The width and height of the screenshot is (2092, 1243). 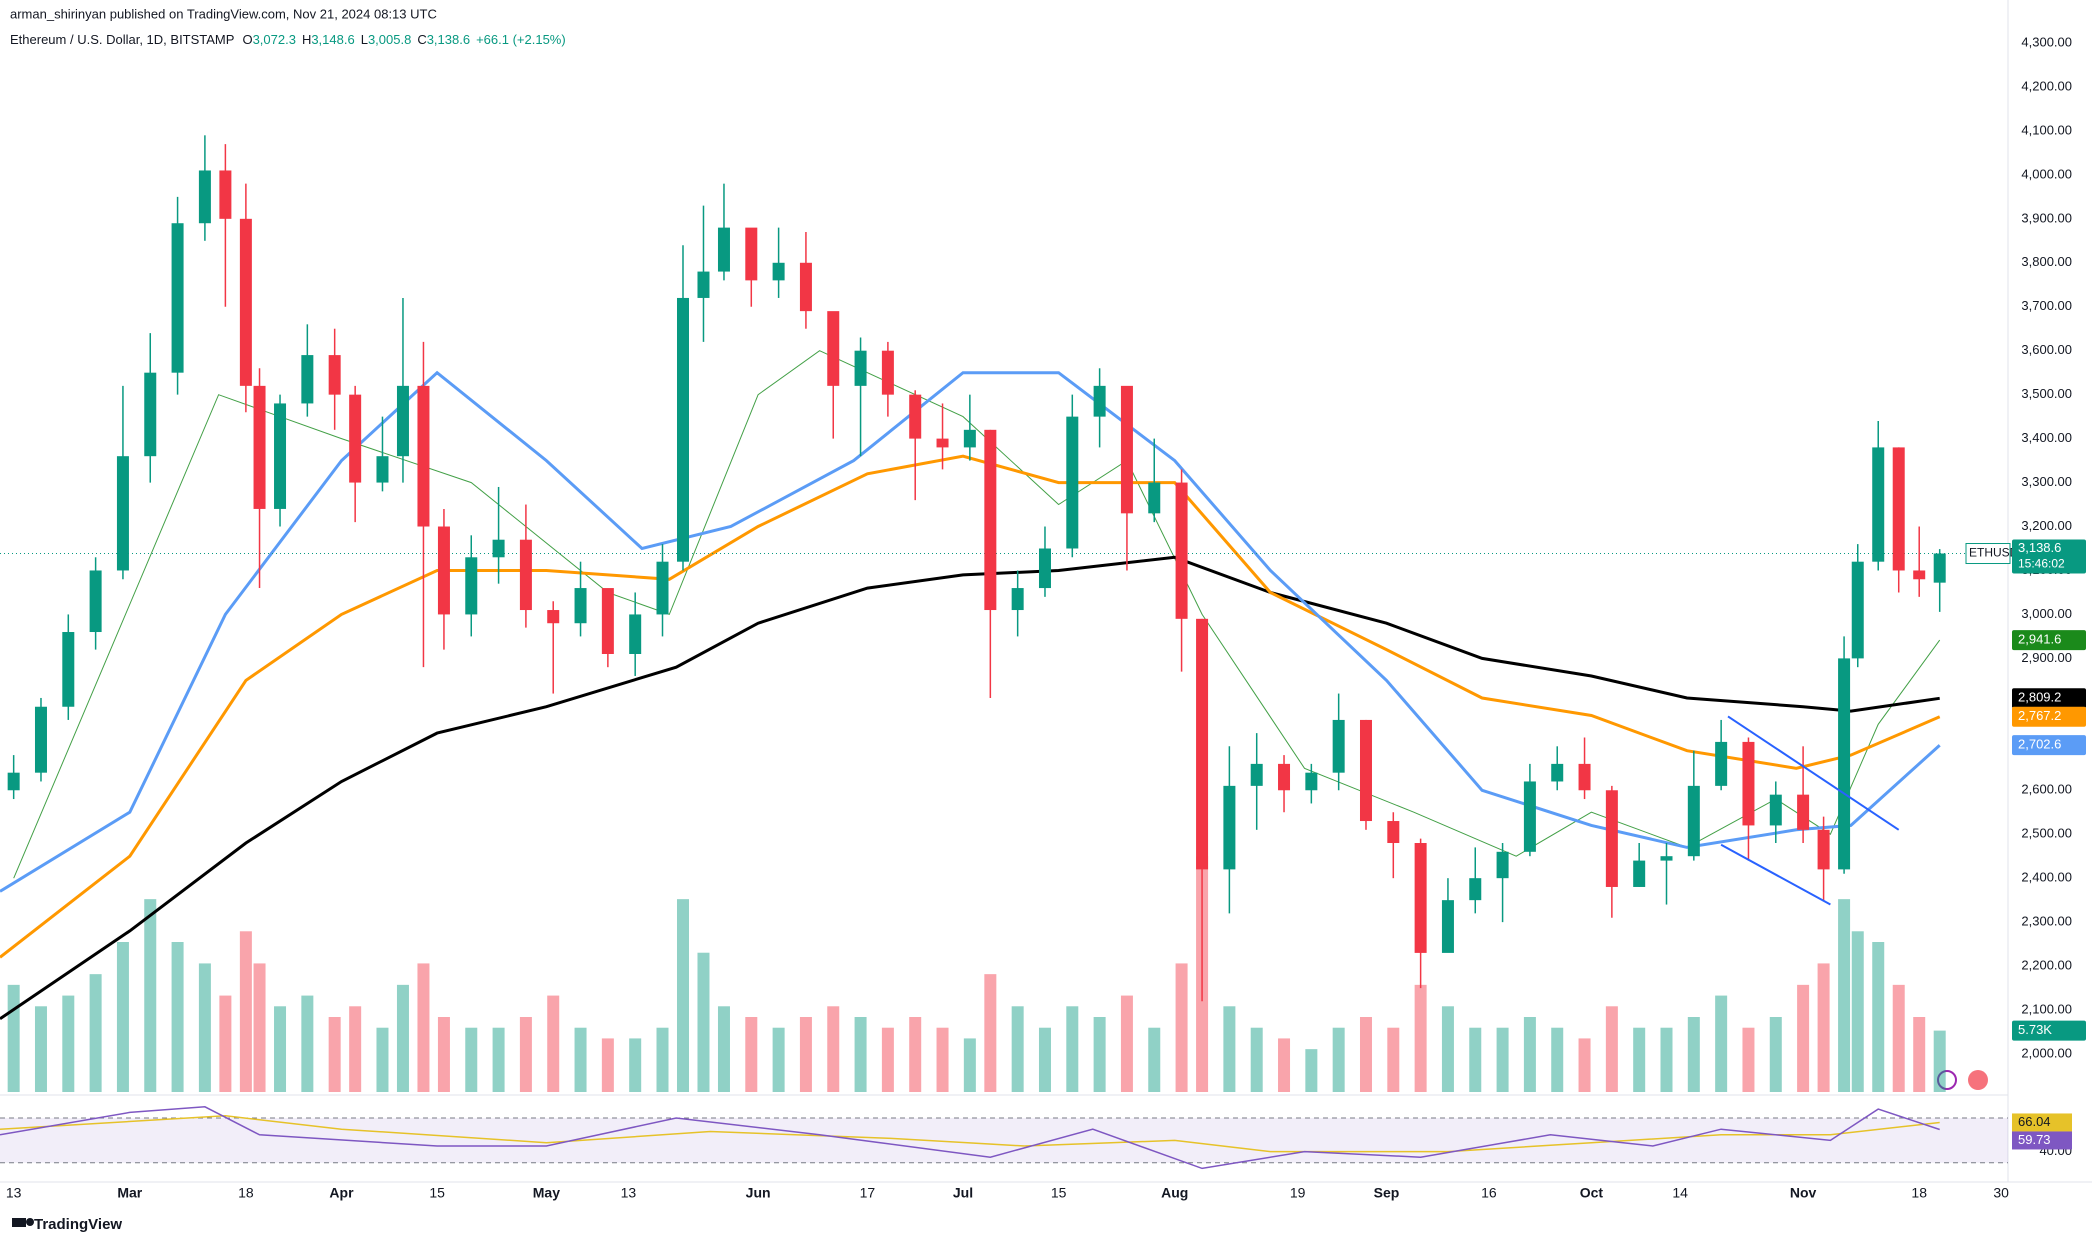 I want to click on y-tick-label: 3,900.00, so click(x=2046, y=217).